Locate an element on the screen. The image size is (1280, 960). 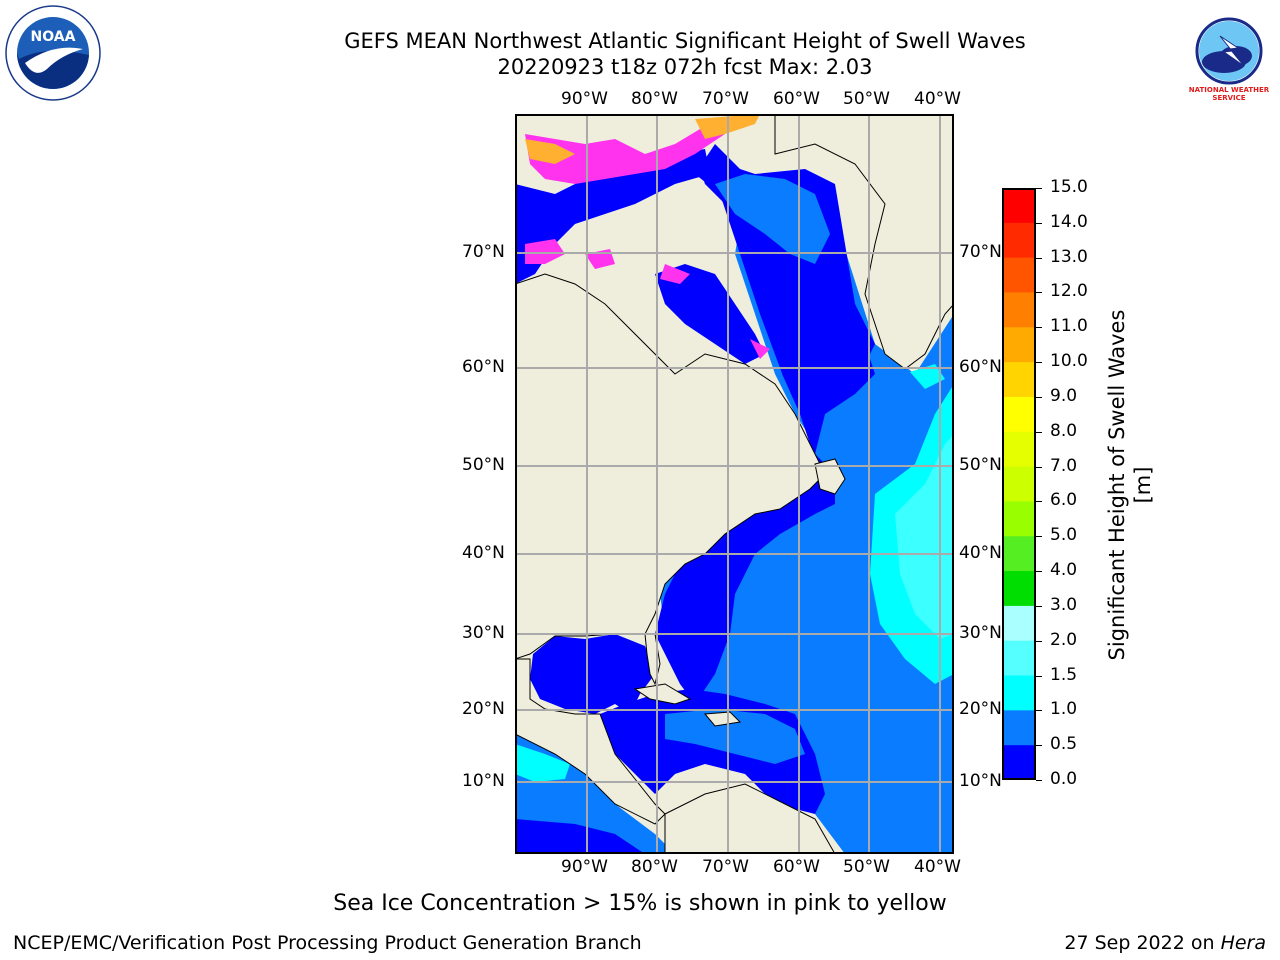
colorbar-tick-label: 8.0 is located at coordinates (1064, 430).